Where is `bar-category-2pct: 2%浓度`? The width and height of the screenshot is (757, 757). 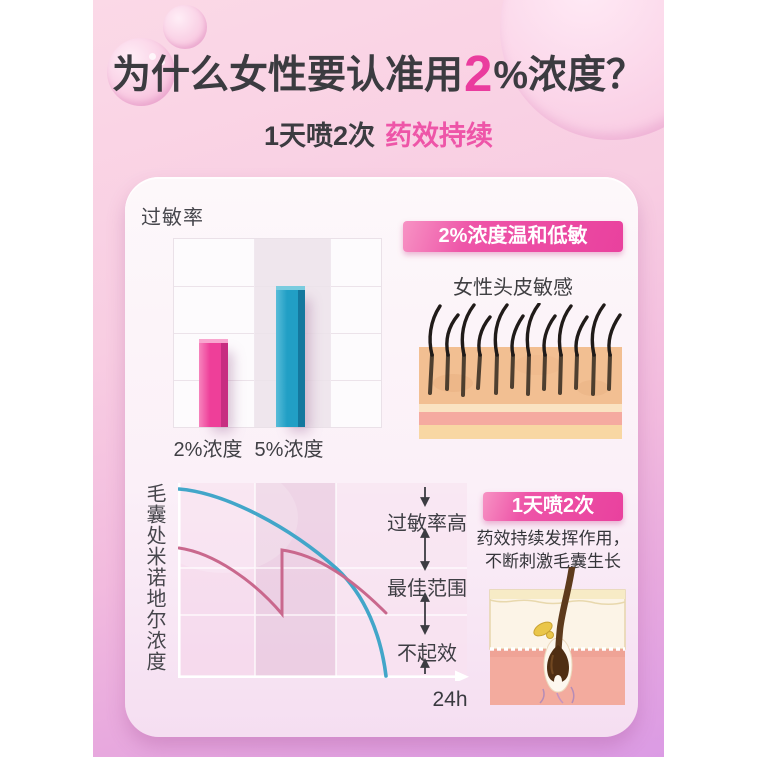
bar-category-2pct: 2%浓度 is located at coordinates (208, 450).